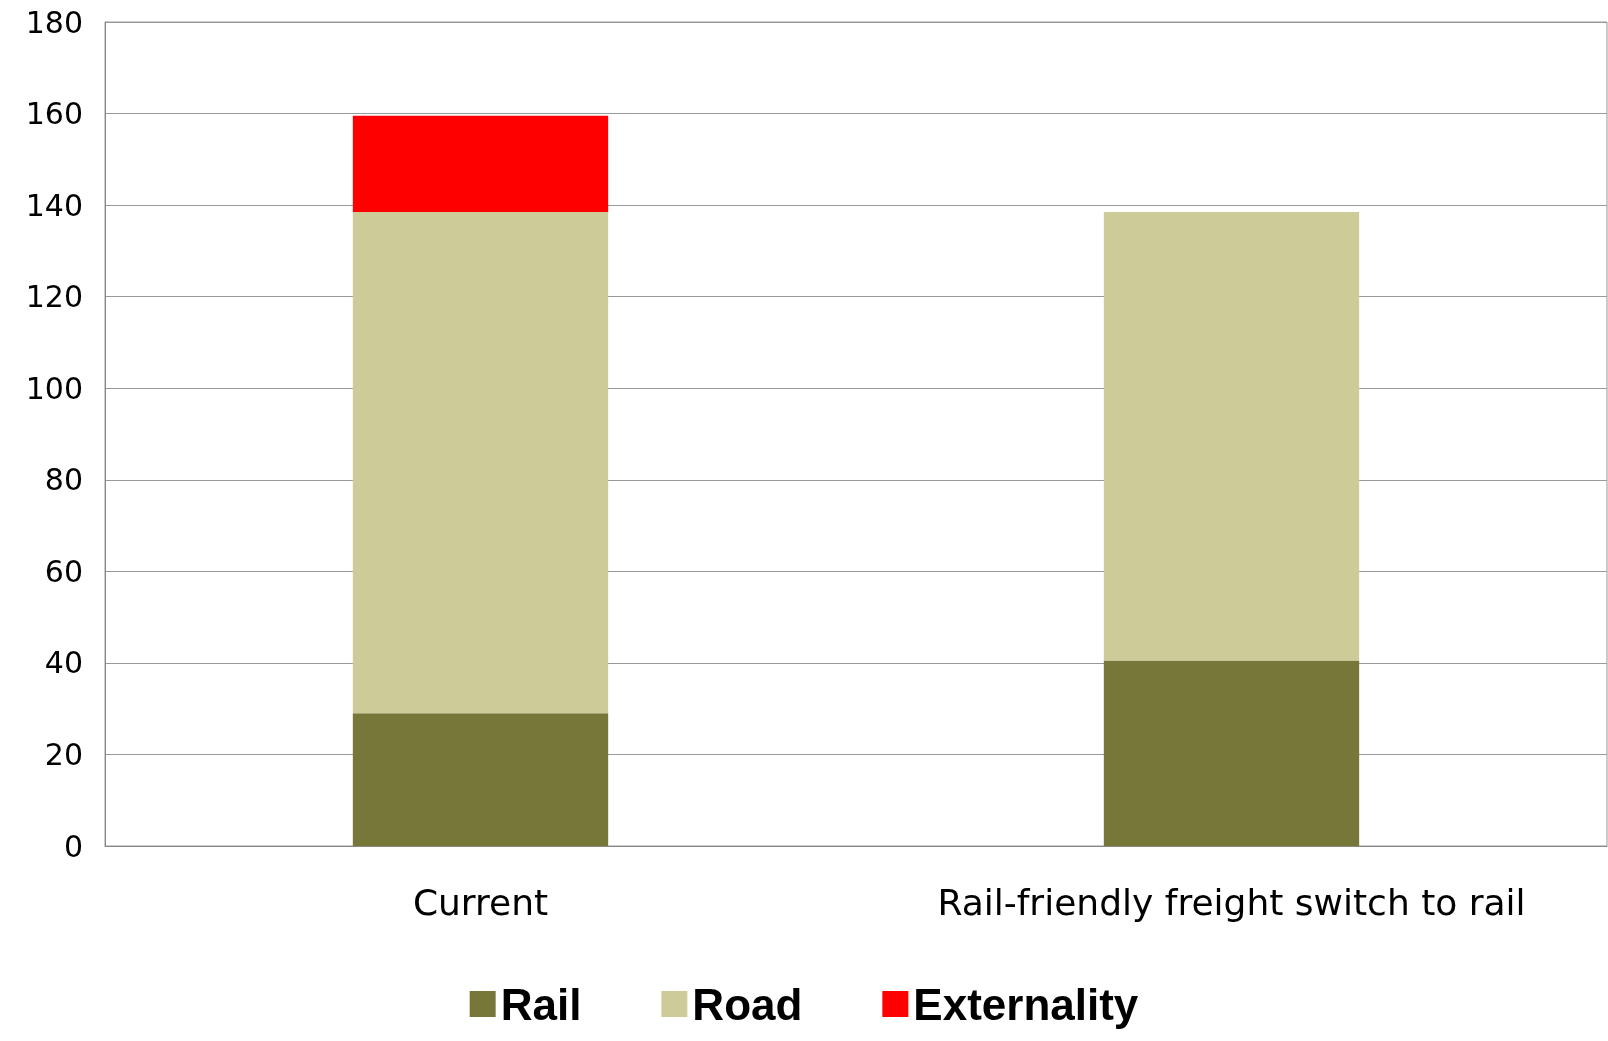 The width and height of the screenshot is (1608, 1041). Describe the element at coordinates (63, 480) in the screenshot. I see `y-tick-label: 80` at that location.